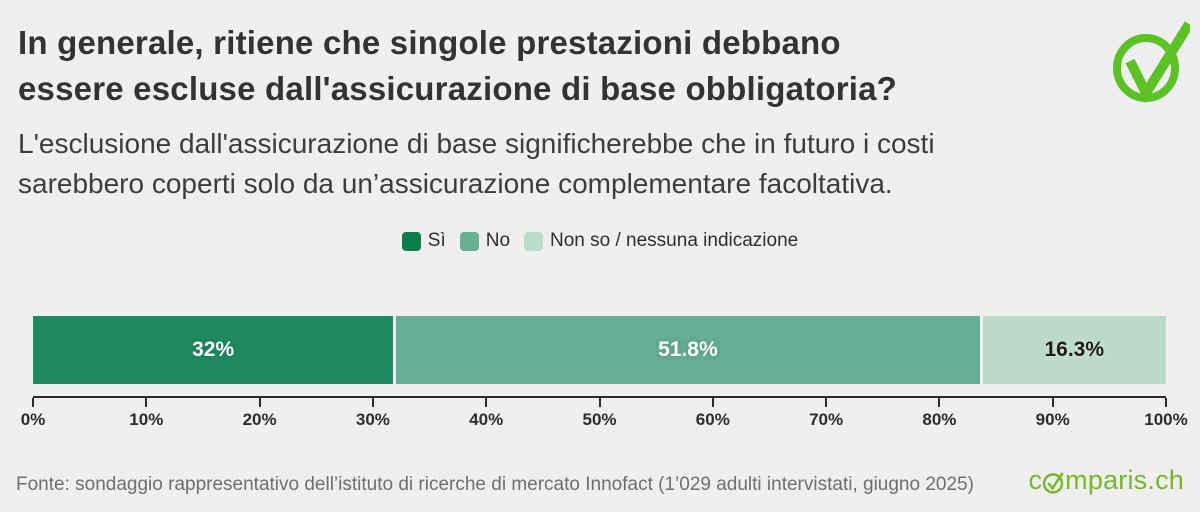 The height and width of the screenshot is (512, 1200). I want to click on chart-legend: Sì No Non so / nessuna indicazione, so click(600, 241).